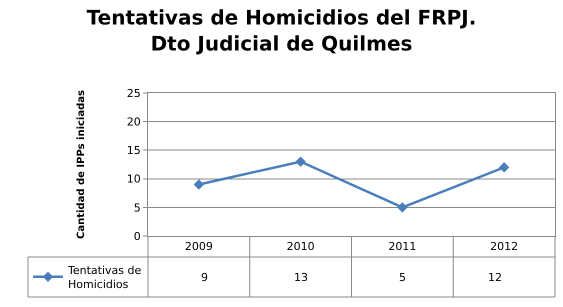 This screenshot has width=563, height=307. What do you see at coordinates (133, 121) in the screenshot?
I see `y-tick-label: 20` at bounding box center [133, 121].